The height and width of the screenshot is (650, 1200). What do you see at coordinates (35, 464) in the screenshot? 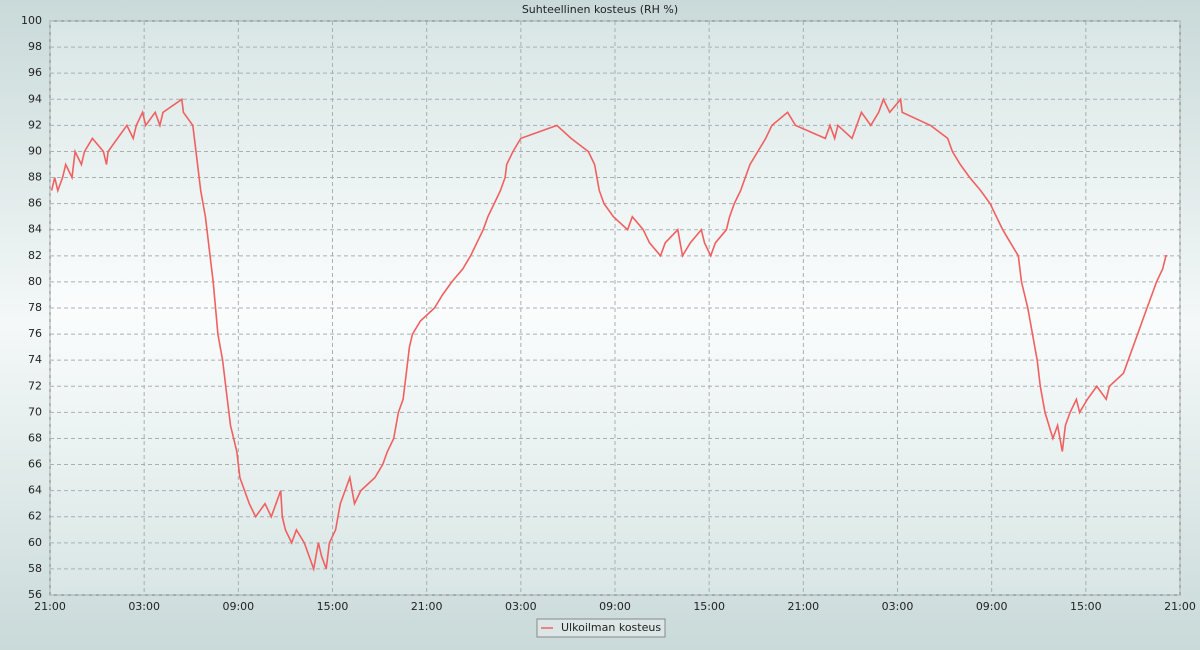
I see `y-tick-label: 66` at bounding box center [35, 464].